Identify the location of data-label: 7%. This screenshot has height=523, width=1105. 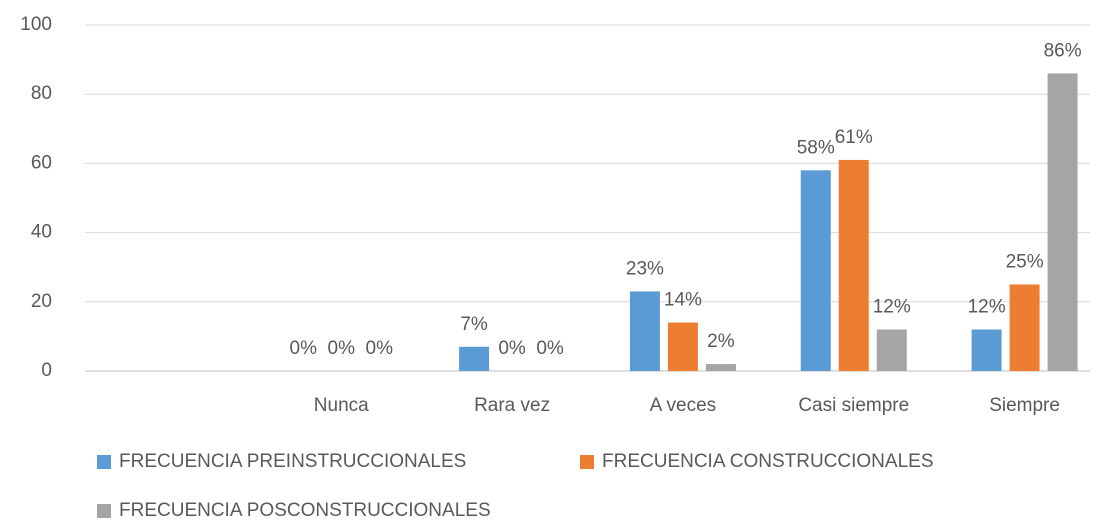
(474, 324).